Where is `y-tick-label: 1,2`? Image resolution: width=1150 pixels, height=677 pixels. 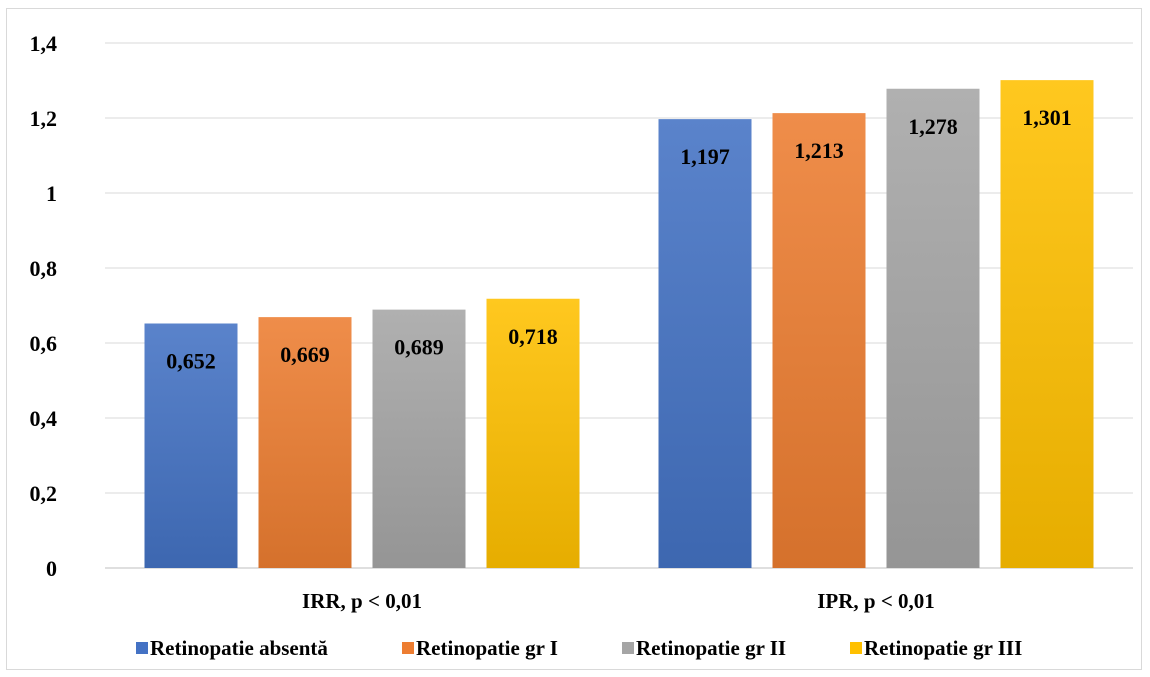 y-tick-label: 1,2 is located at coordinates (44, 118).